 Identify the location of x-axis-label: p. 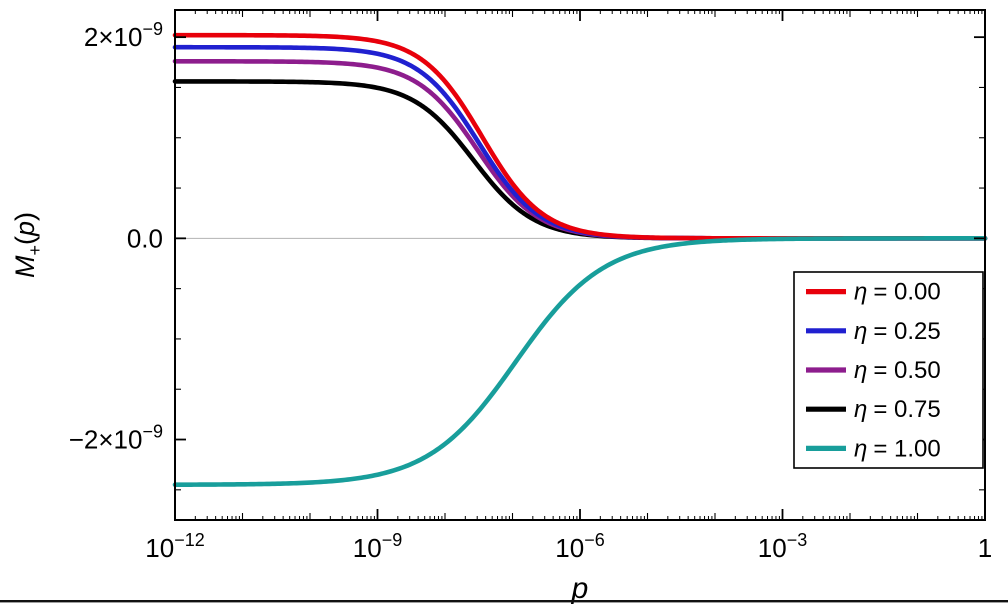
(580, 588).